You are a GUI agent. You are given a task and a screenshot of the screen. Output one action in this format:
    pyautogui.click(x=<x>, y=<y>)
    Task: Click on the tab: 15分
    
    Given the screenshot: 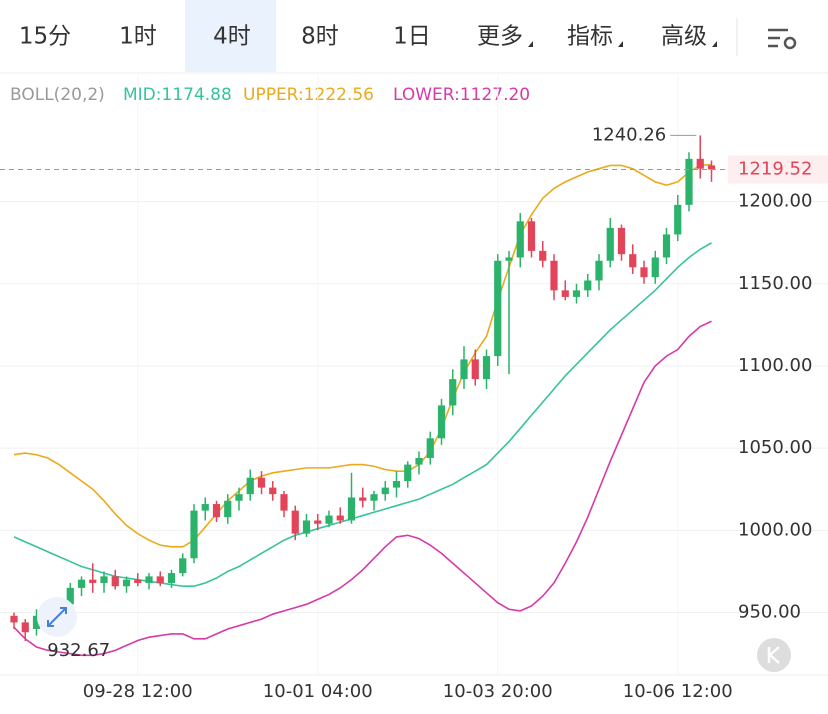 What is the action you would take?
    pyautogui.click(x=45, y=37)
    